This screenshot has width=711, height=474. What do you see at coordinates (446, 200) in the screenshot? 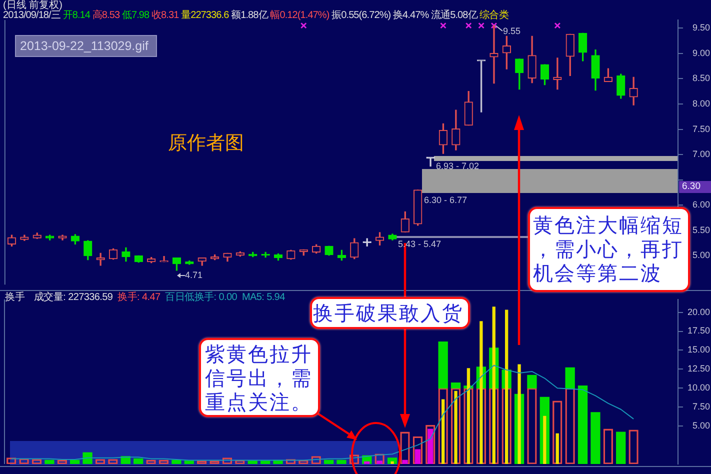
I see `annotation: 6.30 - 6.77` at bounding box center [446, 200].